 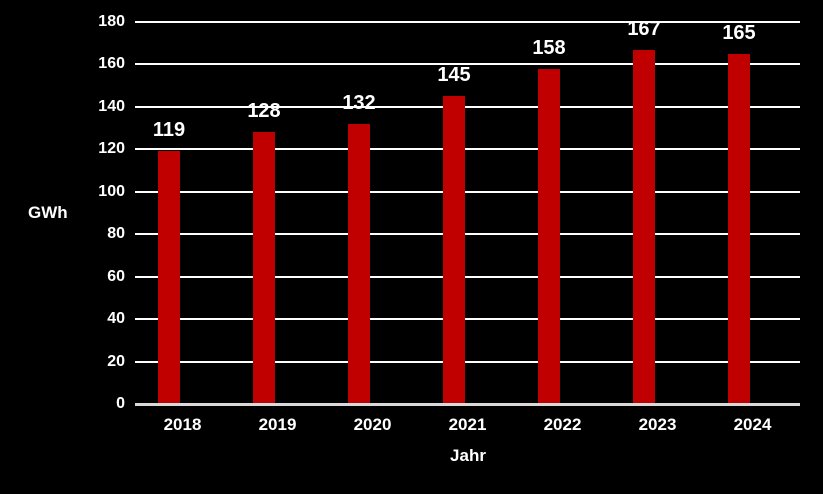 What do you see at coordinates (111, 106) in the screenshot?
I see `y-axis-tick-label: 140` at bounding box center [111, 106].